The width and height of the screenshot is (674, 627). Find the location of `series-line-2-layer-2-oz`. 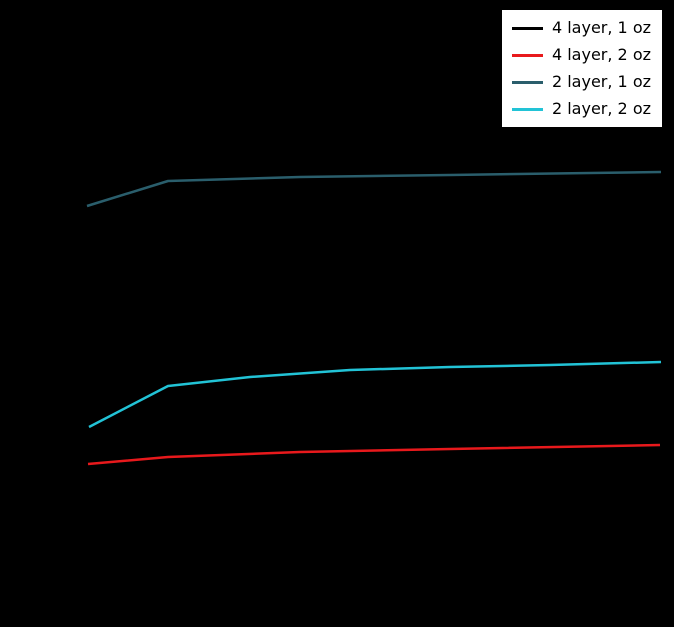

series-line-2-layer-2-oz is located at coordinates (375, 394).